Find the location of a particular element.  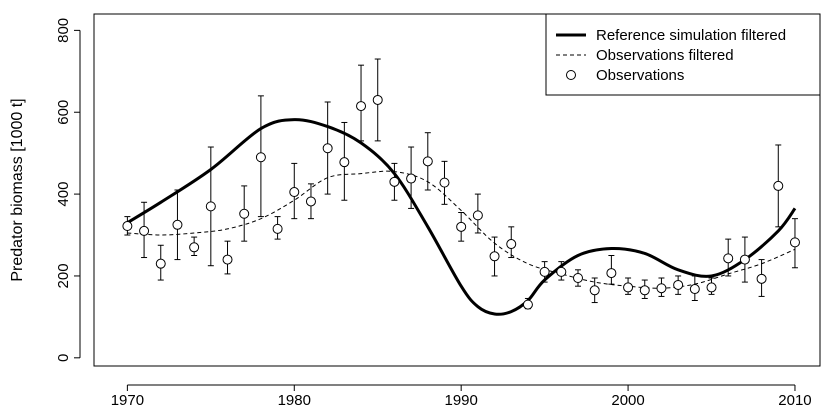

legend-box is located at coordinates (683, 54).